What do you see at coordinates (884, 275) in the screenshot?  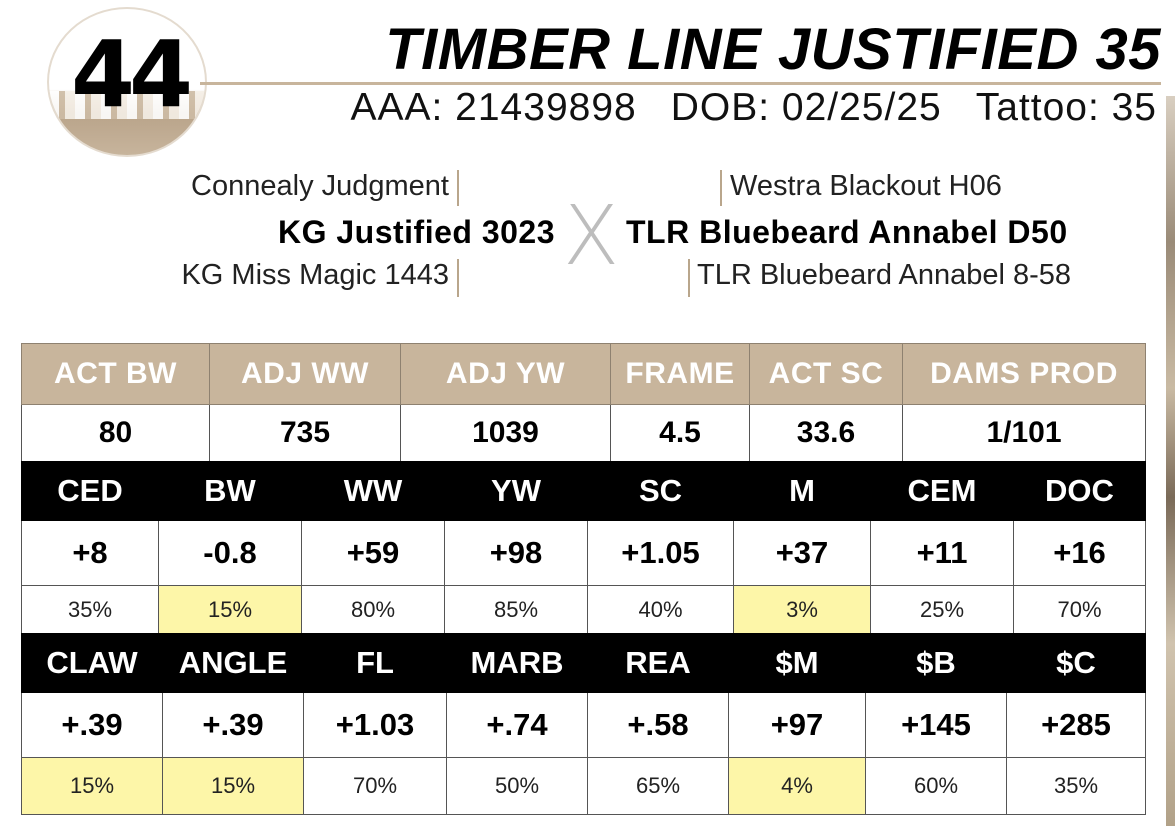 I see `pedigree-dam-dam: TLR Bluebeard Annabel 8-58` at bounding box center [884, 275].